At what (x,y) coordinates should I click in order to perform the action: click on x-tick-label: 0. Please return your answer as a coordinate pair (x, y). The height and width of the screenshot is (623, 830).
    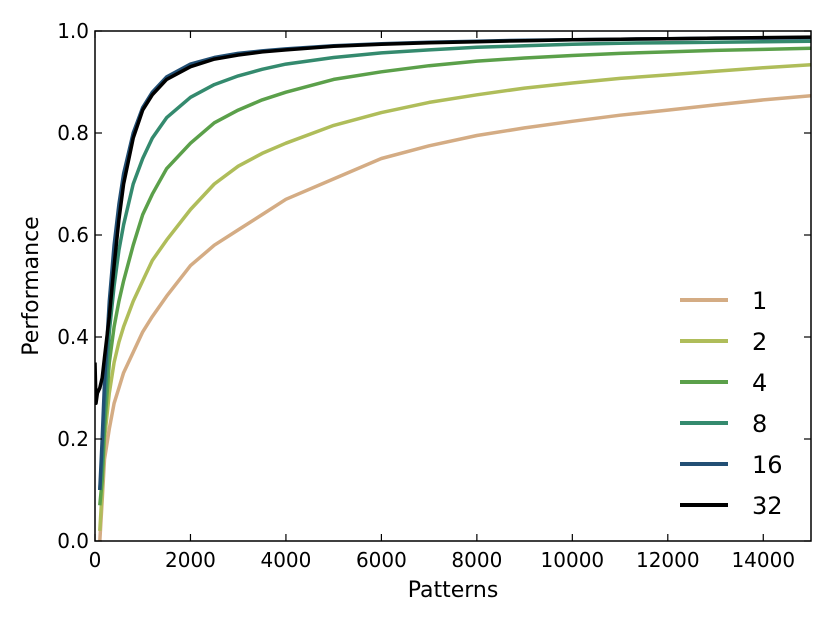
    Looking at the image, I should click on (95, 560).